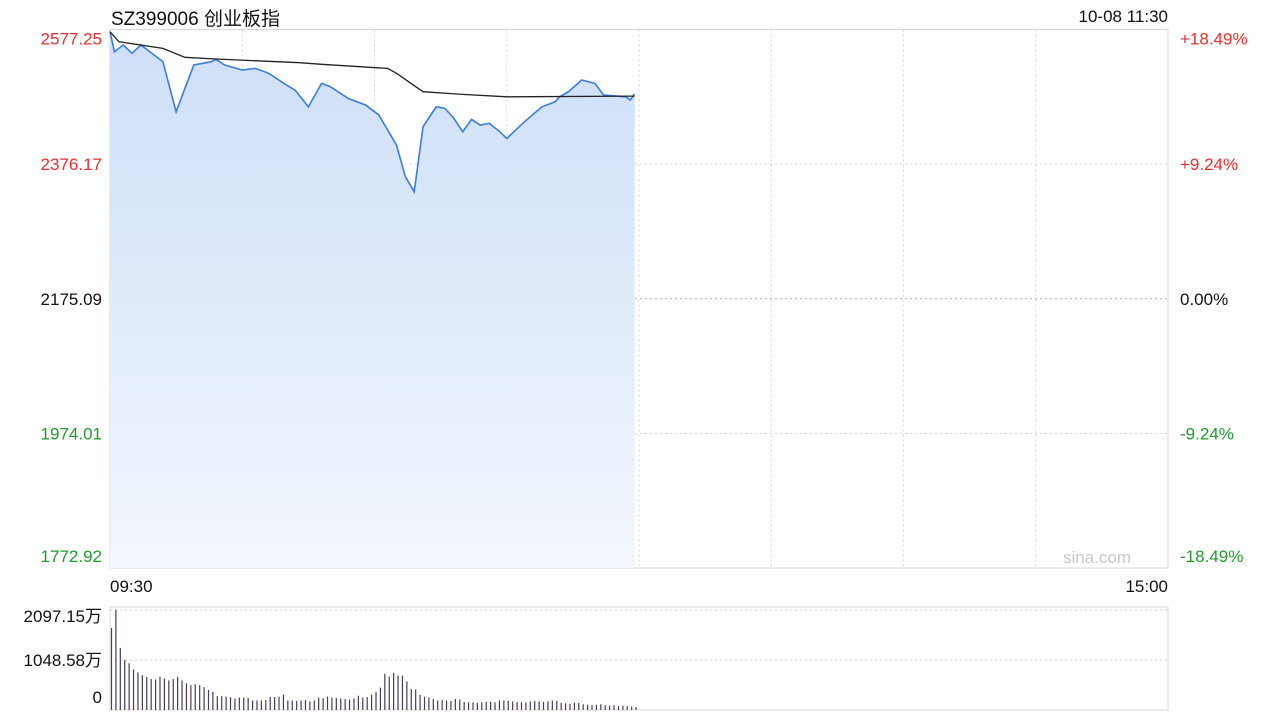  Describe the element at coordinates (1146, 586) in the screenshot. I see `x-tick-label: 15:00` at that location.